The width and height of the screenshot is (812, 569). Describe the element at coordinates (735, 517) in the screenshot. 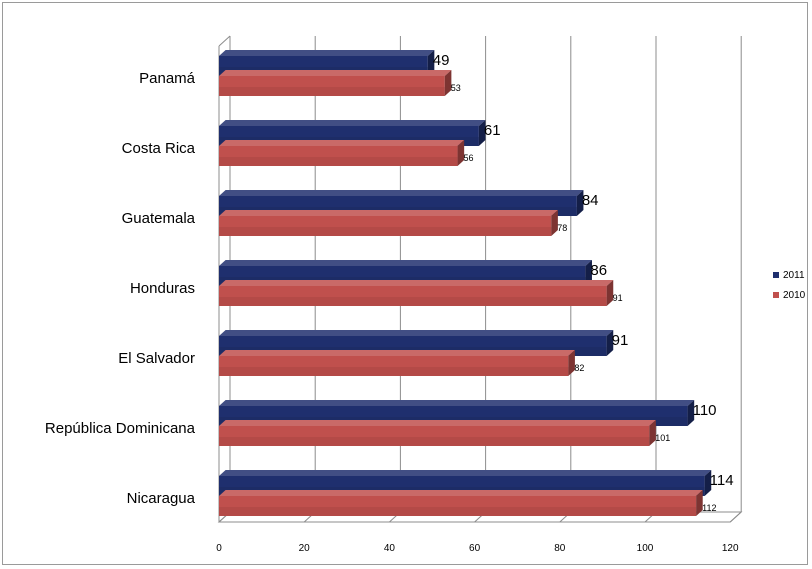

I see `floor-gridline` at that location.